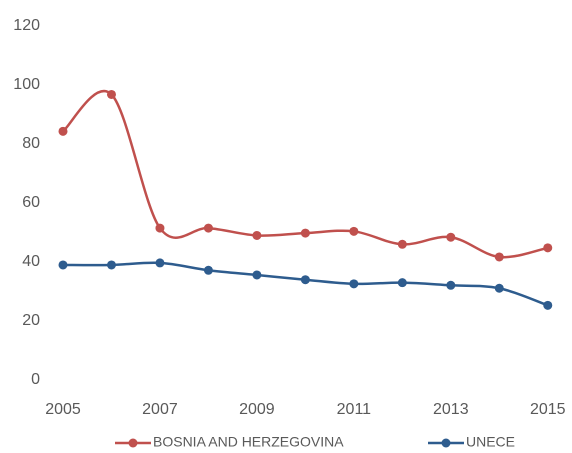 This screenshot has width=572, height=453. What do you see at coordinates (548, 409) in the screenshot?
I see `x-tick-label: 2015` at bounding box center [548, 409].